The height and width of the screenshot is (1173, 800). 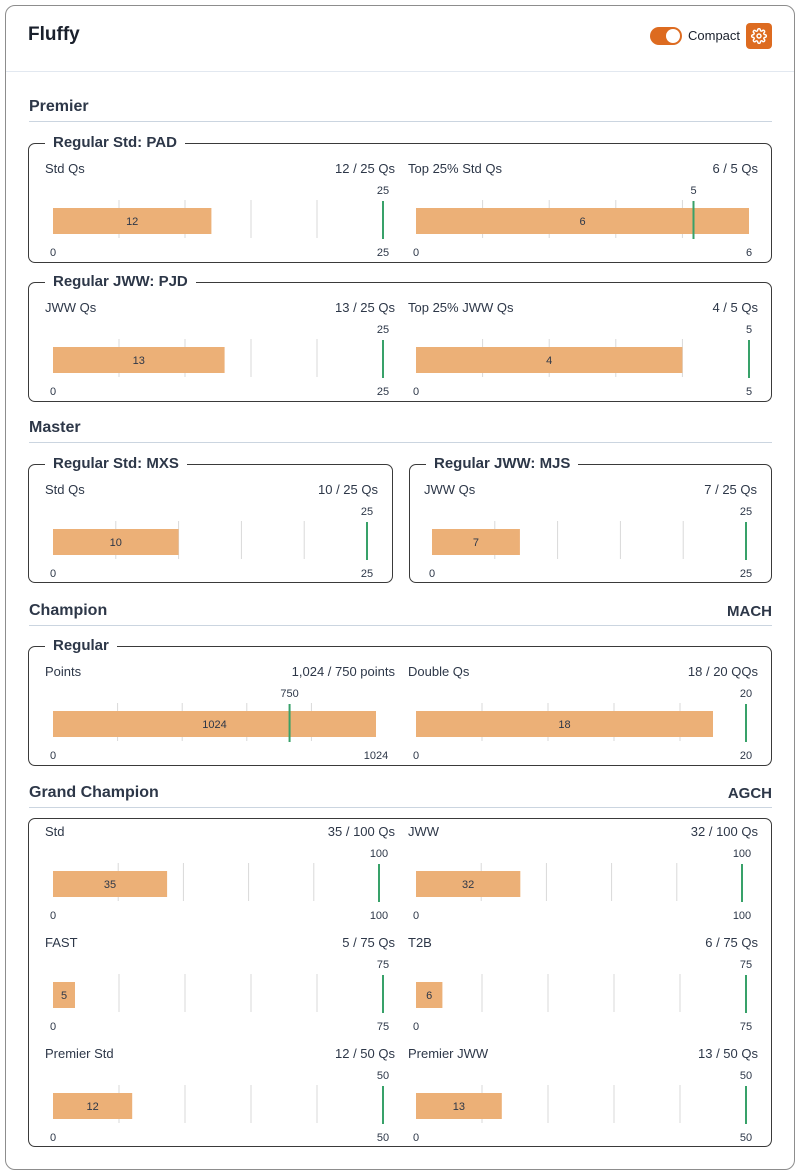 I want to click on dog-name-title: Fluffy, so click(x=54, y=34).